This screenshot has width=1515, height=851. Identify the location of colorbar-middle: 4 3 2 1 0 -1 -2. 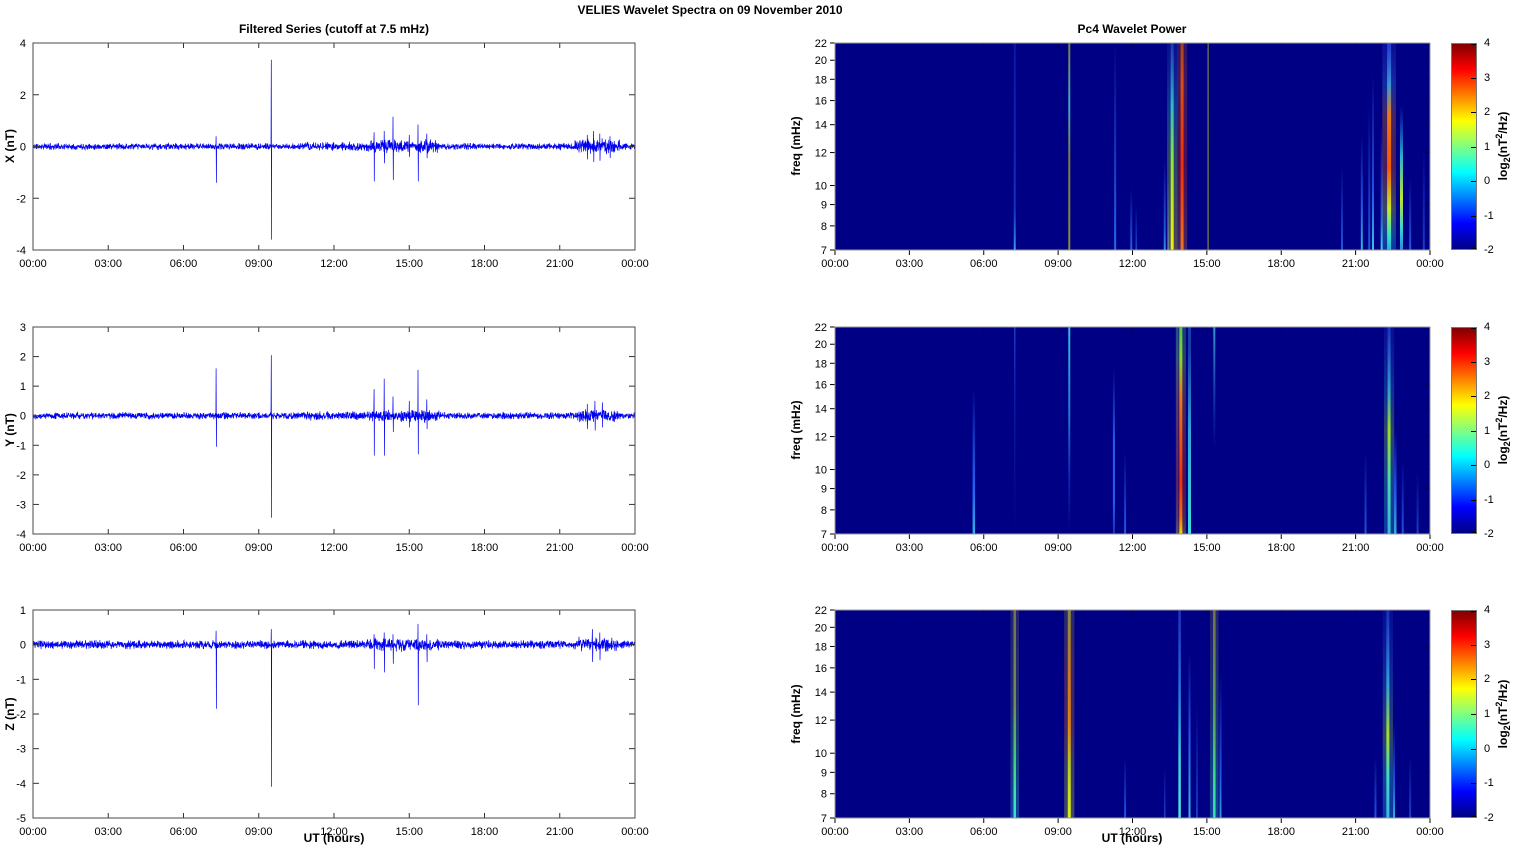
(1483, 430).